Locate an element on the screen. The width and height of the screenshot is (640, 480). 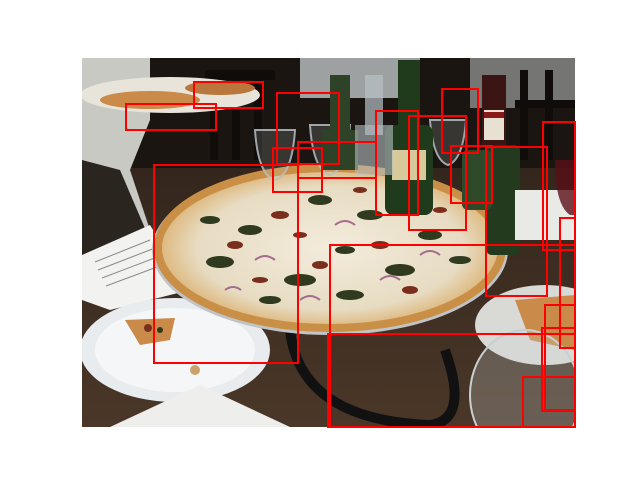
bottle-green-right is located at coordinates (491, 200).